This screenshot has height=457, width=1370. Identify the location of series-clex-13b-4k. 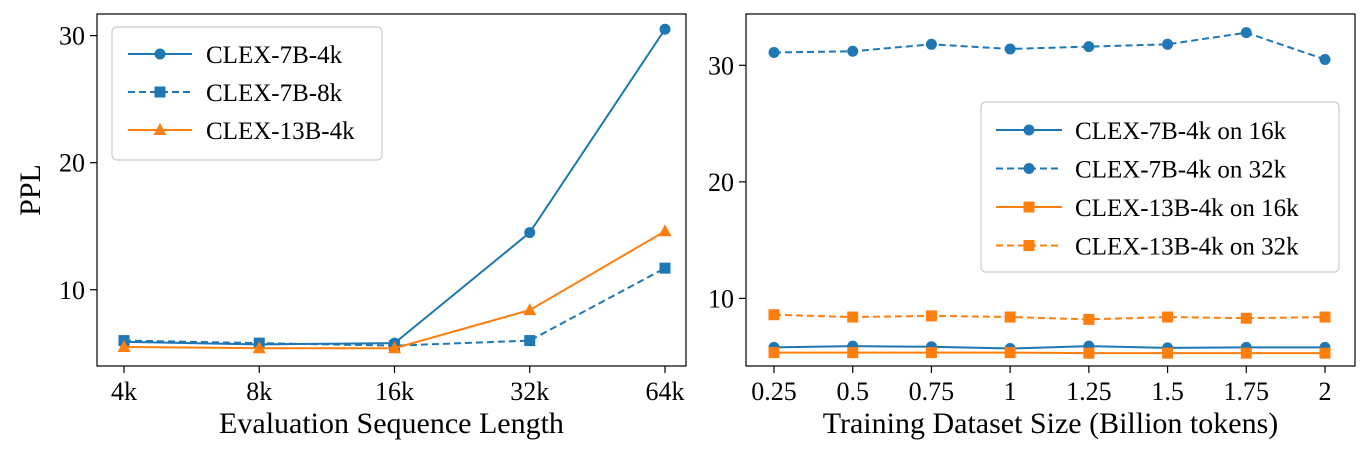
(394, 289).